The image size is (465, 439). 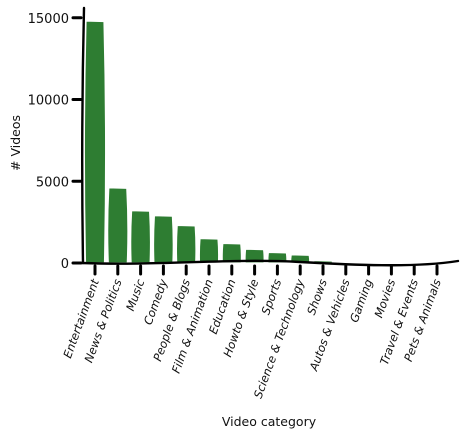 I want to click on bar-autos-and-vehicles, so click(x=345, y=262).